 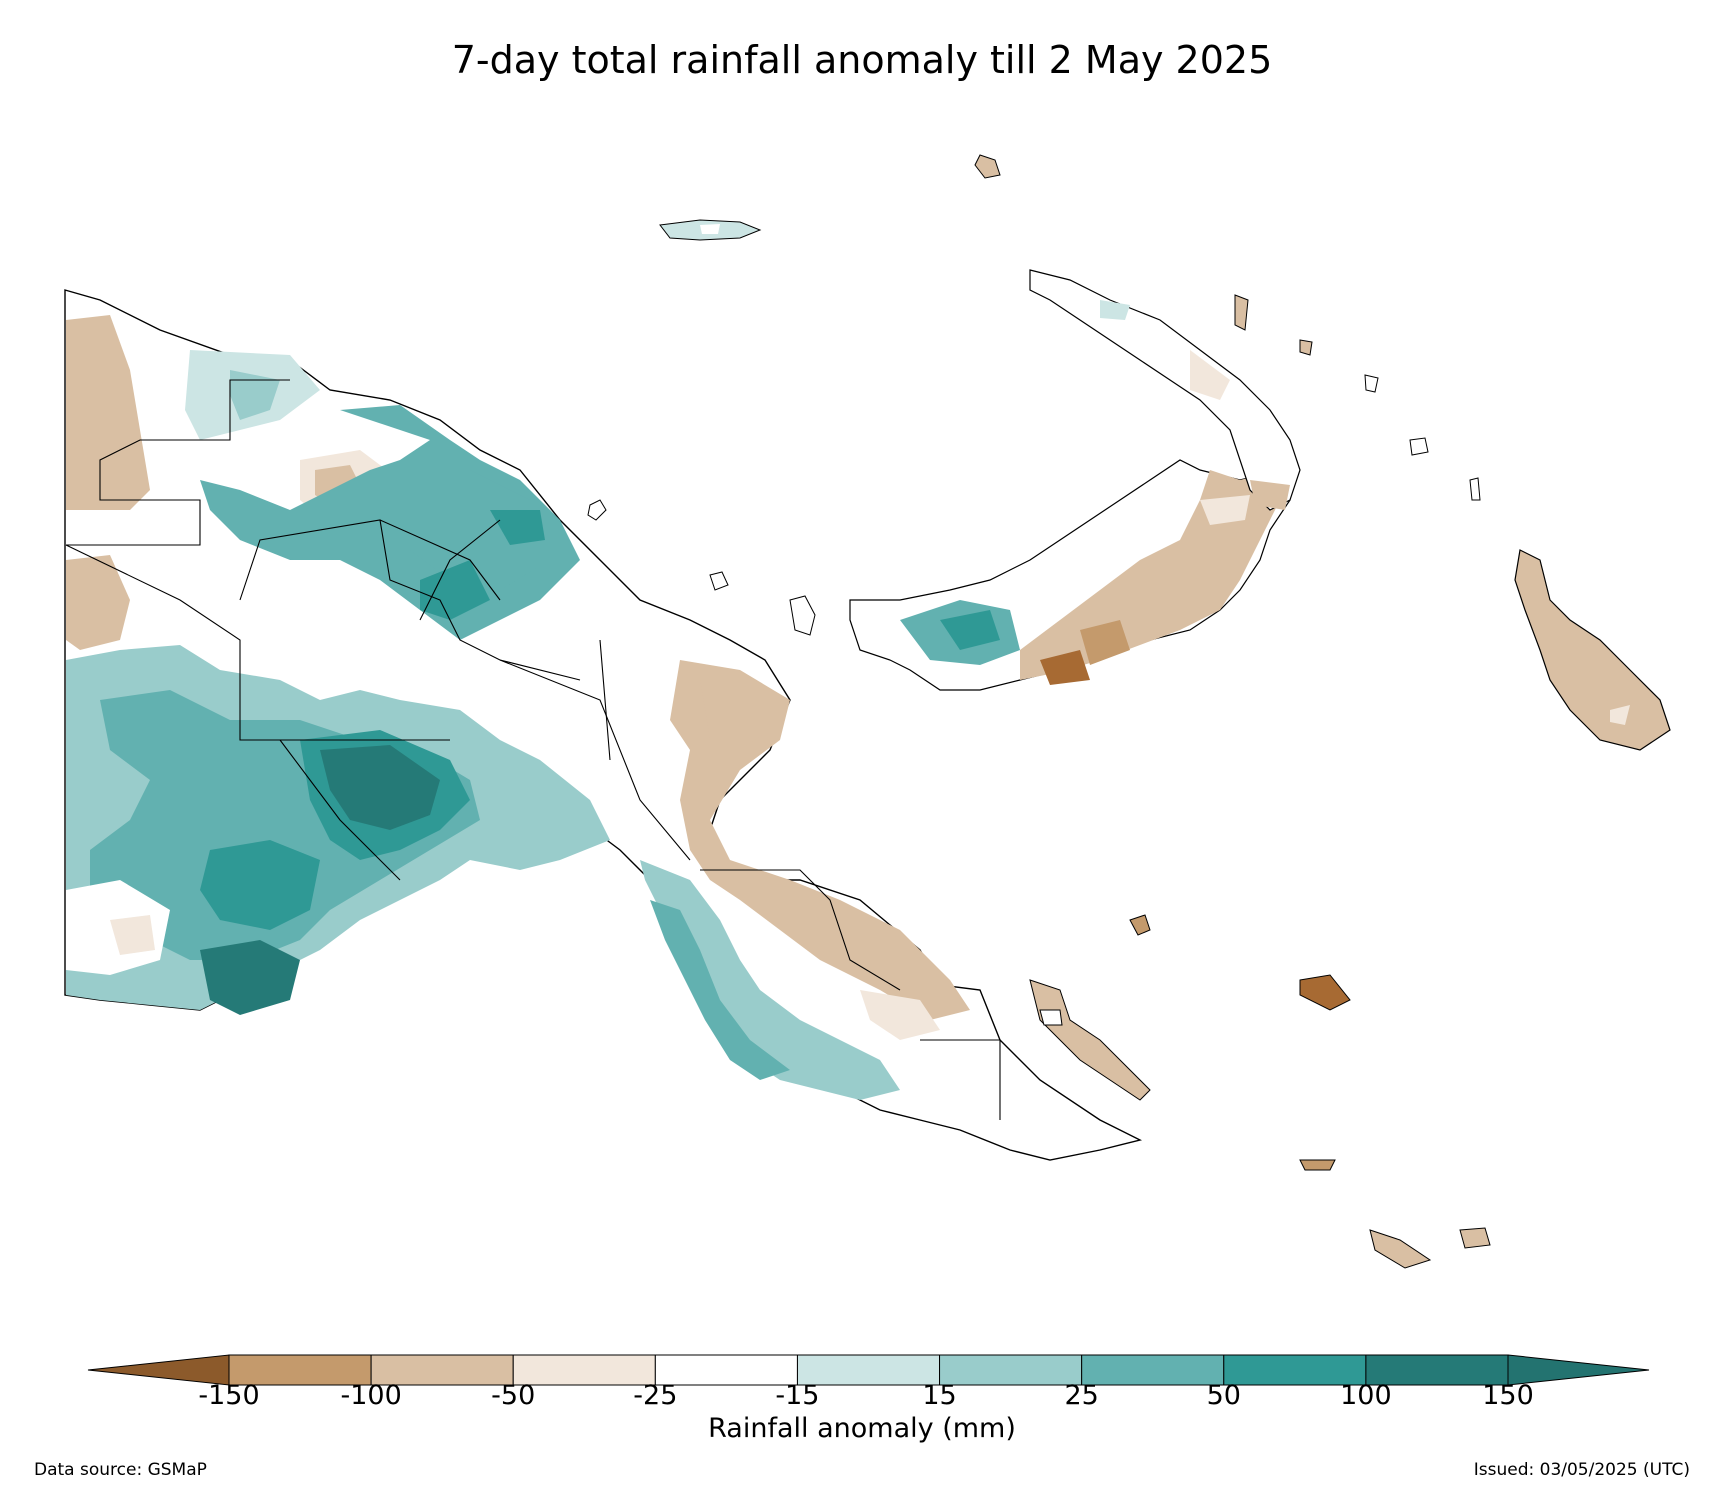 What do you see at coordinates (120, 1470) in the screenshot?
I see `data-source: Data source: GSMaP` at bounding box center [120, 1470].